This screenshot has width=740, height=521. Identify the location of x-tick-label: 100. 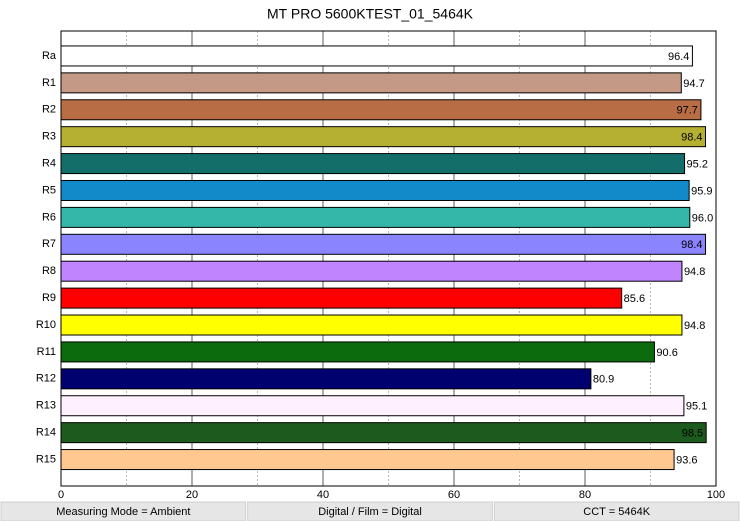
(716, 495).